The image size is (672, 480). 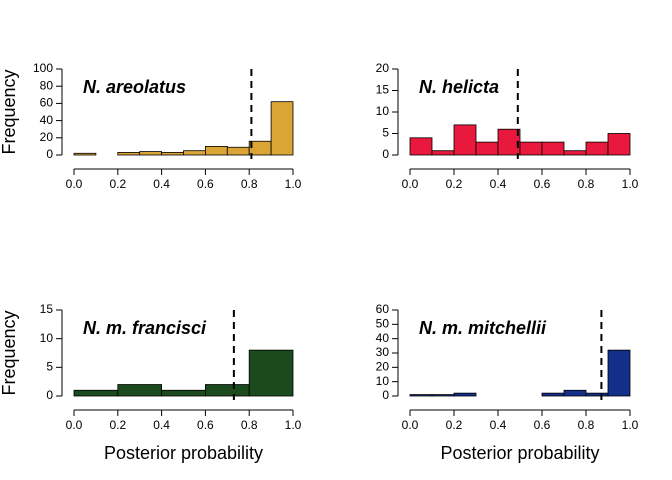 What do you see at coordinates (43, 68) in the screenshot?
I see `y-tick-label: 100` at bounding box center [43, 68].